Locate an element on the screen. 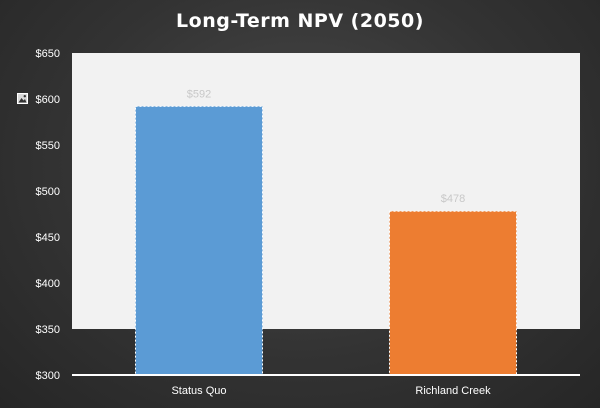 The image size is (600, 408). chart-title: Long-Term NPV (2050) is located at coordinates (300, 21).